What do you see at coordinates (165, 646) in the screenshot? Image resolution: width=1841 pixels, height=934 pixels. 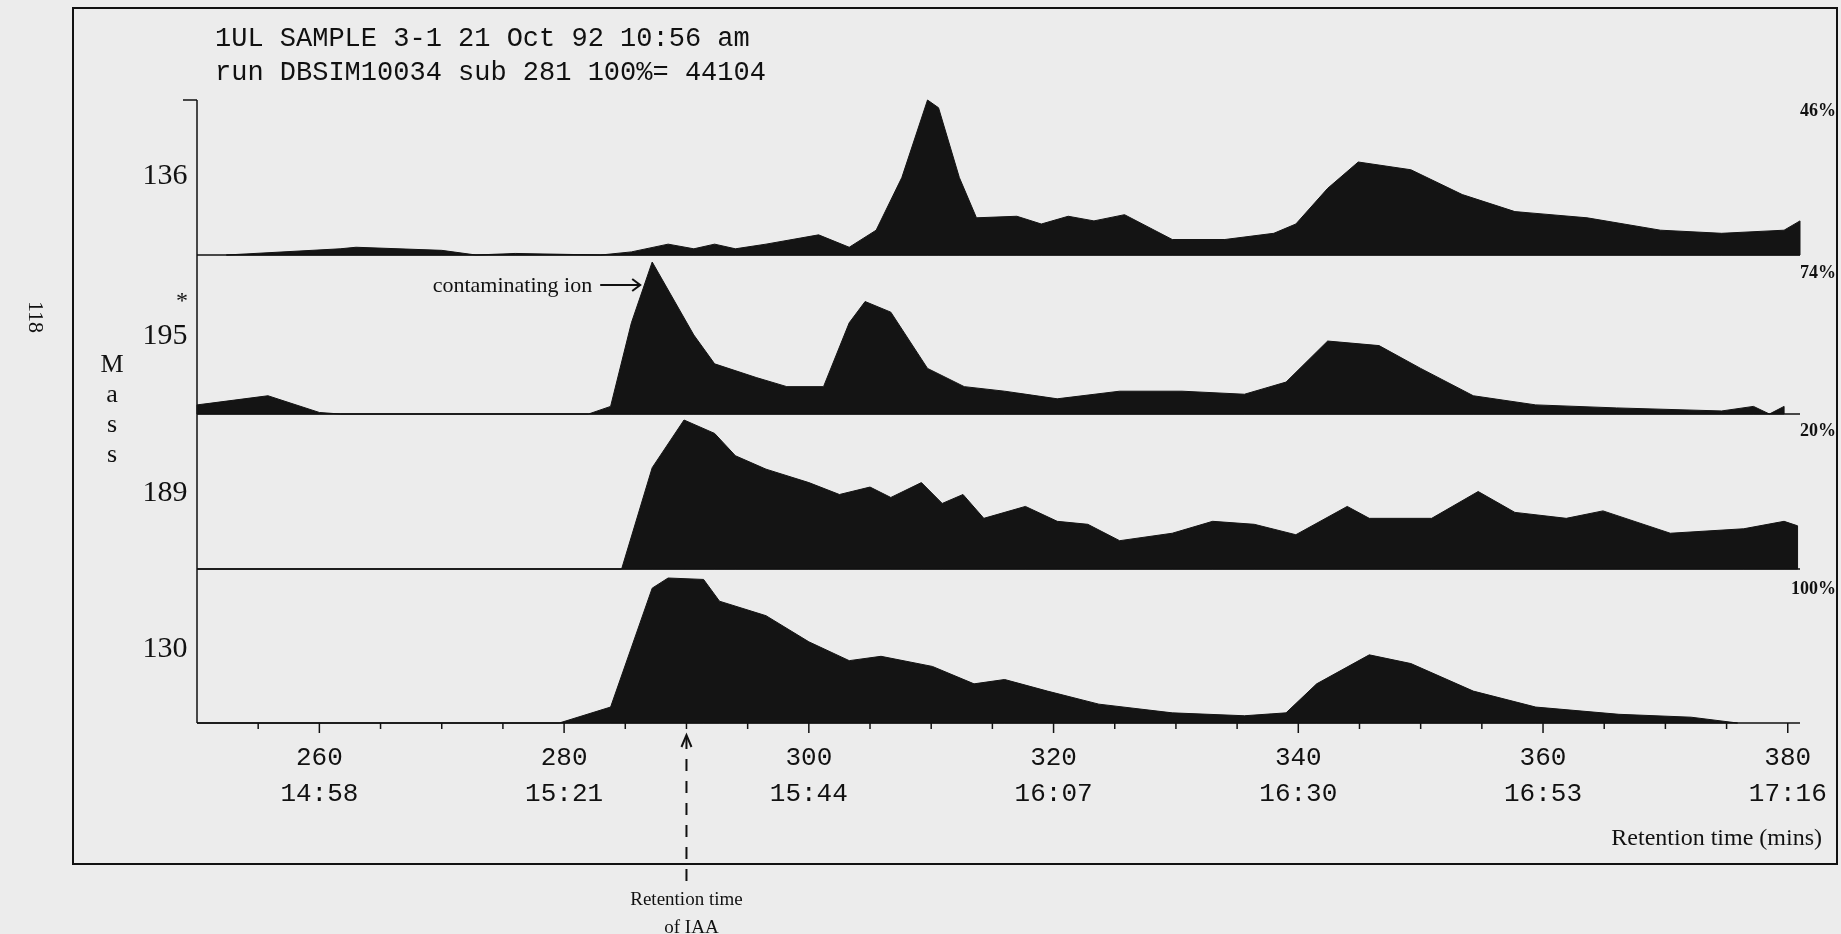 I see `y-axis-title: 130` at bounding box center [165, 646].